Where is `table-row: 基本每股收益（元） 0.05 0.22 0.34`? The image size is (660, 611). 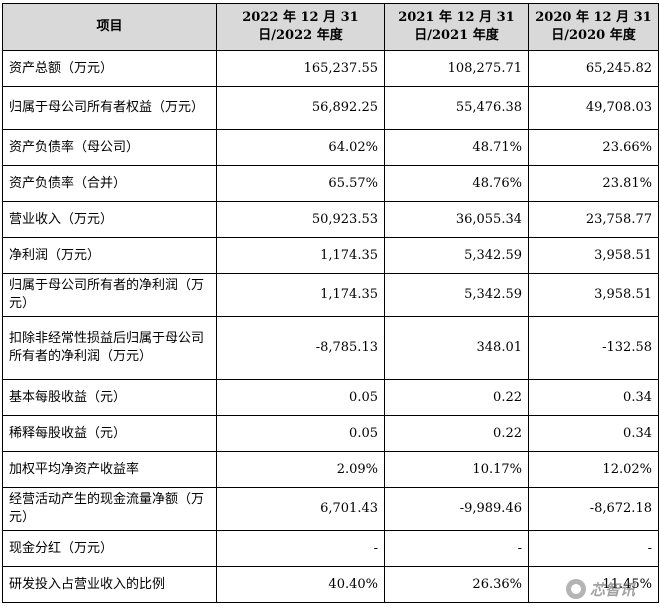 table-row: 基本每股收益（元） 0.05 0.22 0.34 is located at coordinates (330, 397).